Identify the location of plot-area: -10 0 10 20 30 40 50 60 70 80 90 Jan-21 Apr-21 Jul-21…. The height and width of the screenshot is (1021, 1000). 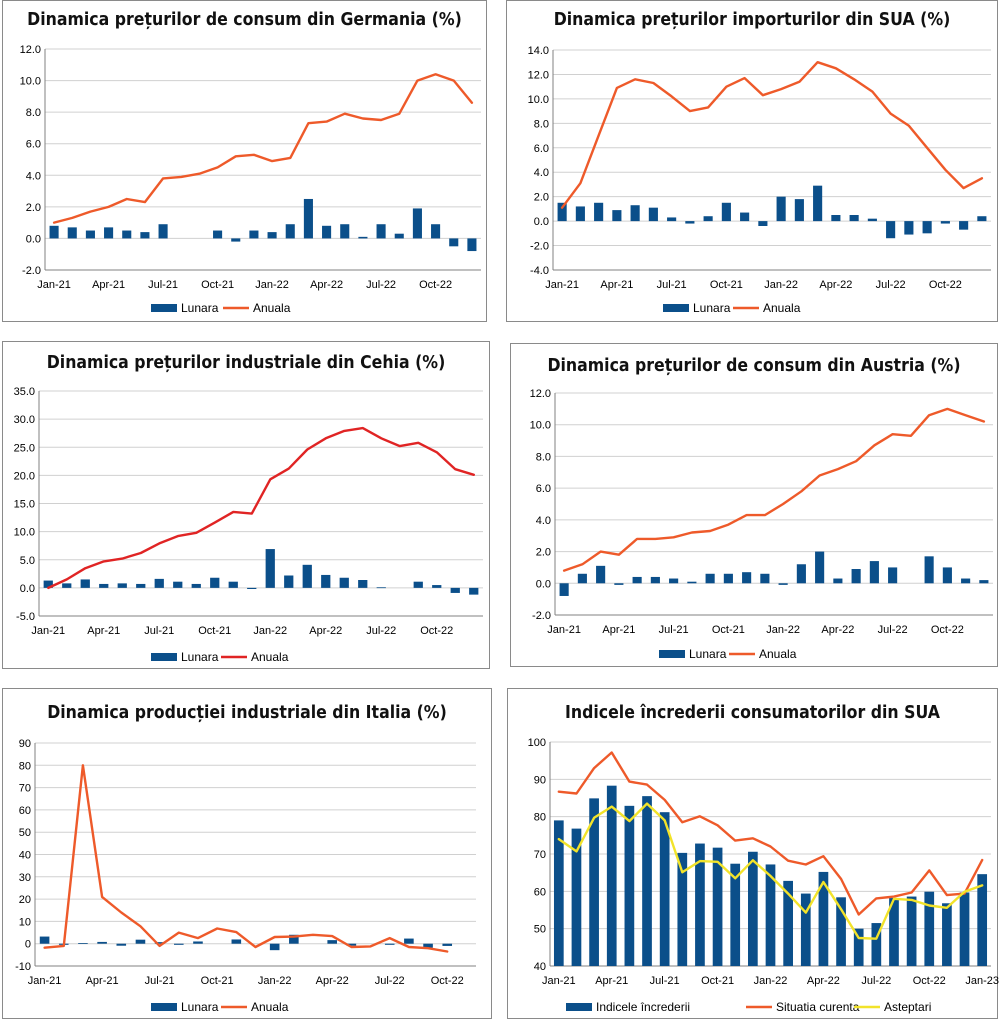
(245, 862).